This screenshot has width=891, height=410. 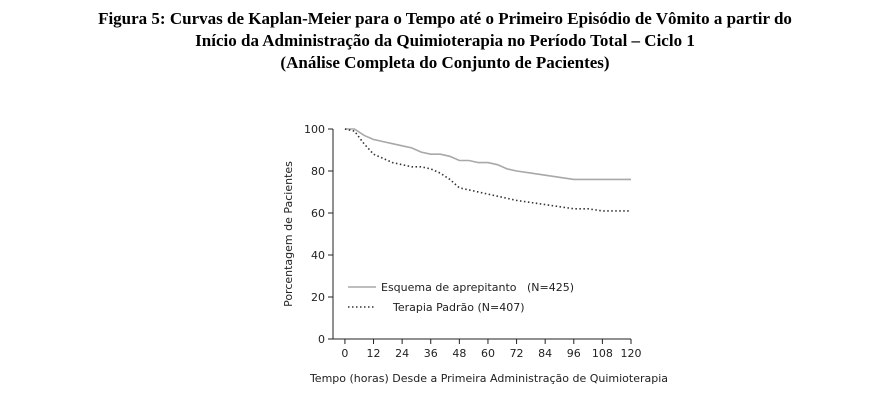 What do you see at coordinates (344, 353) in the screenshot?
I see `x-tick-label: 0` at bounding box center [344, 353].